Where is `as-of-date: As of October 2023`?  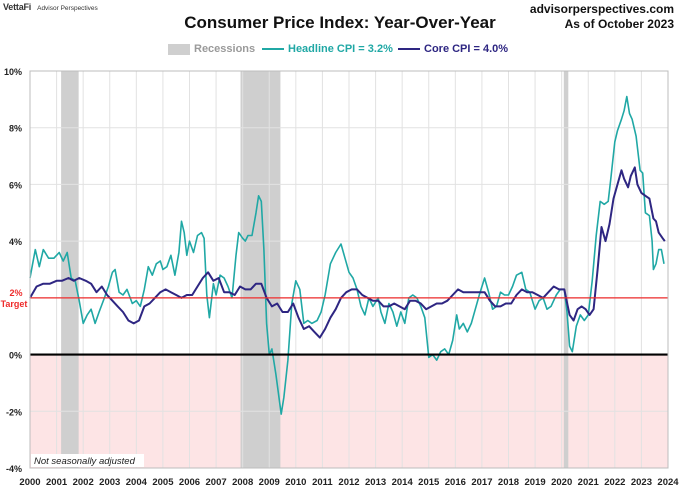
as-of-date: As of October 2023 is located at coordinates (619, 24).